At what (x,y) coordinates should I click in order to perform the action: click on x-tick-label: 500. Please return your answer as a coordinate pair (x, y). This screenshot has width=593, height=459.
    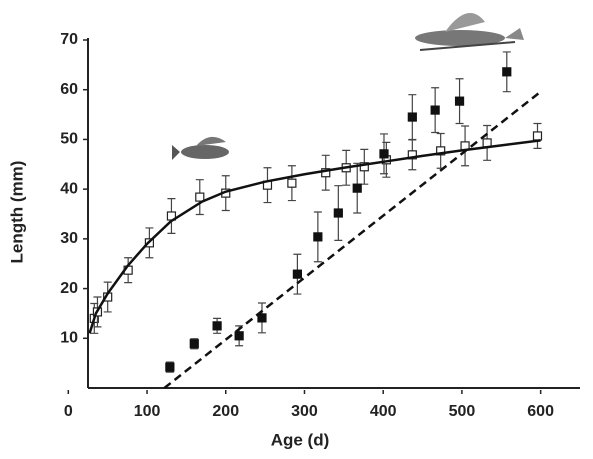
    Looking at the image, I should click on (462, 411).